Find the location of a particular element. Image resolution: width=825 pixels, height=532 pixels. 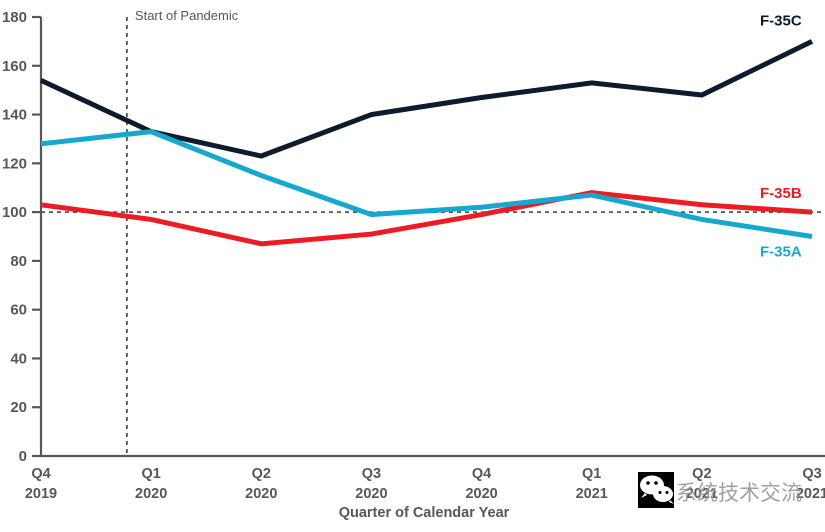

y-tick-label: 140 is located at coordinates (14, 115).